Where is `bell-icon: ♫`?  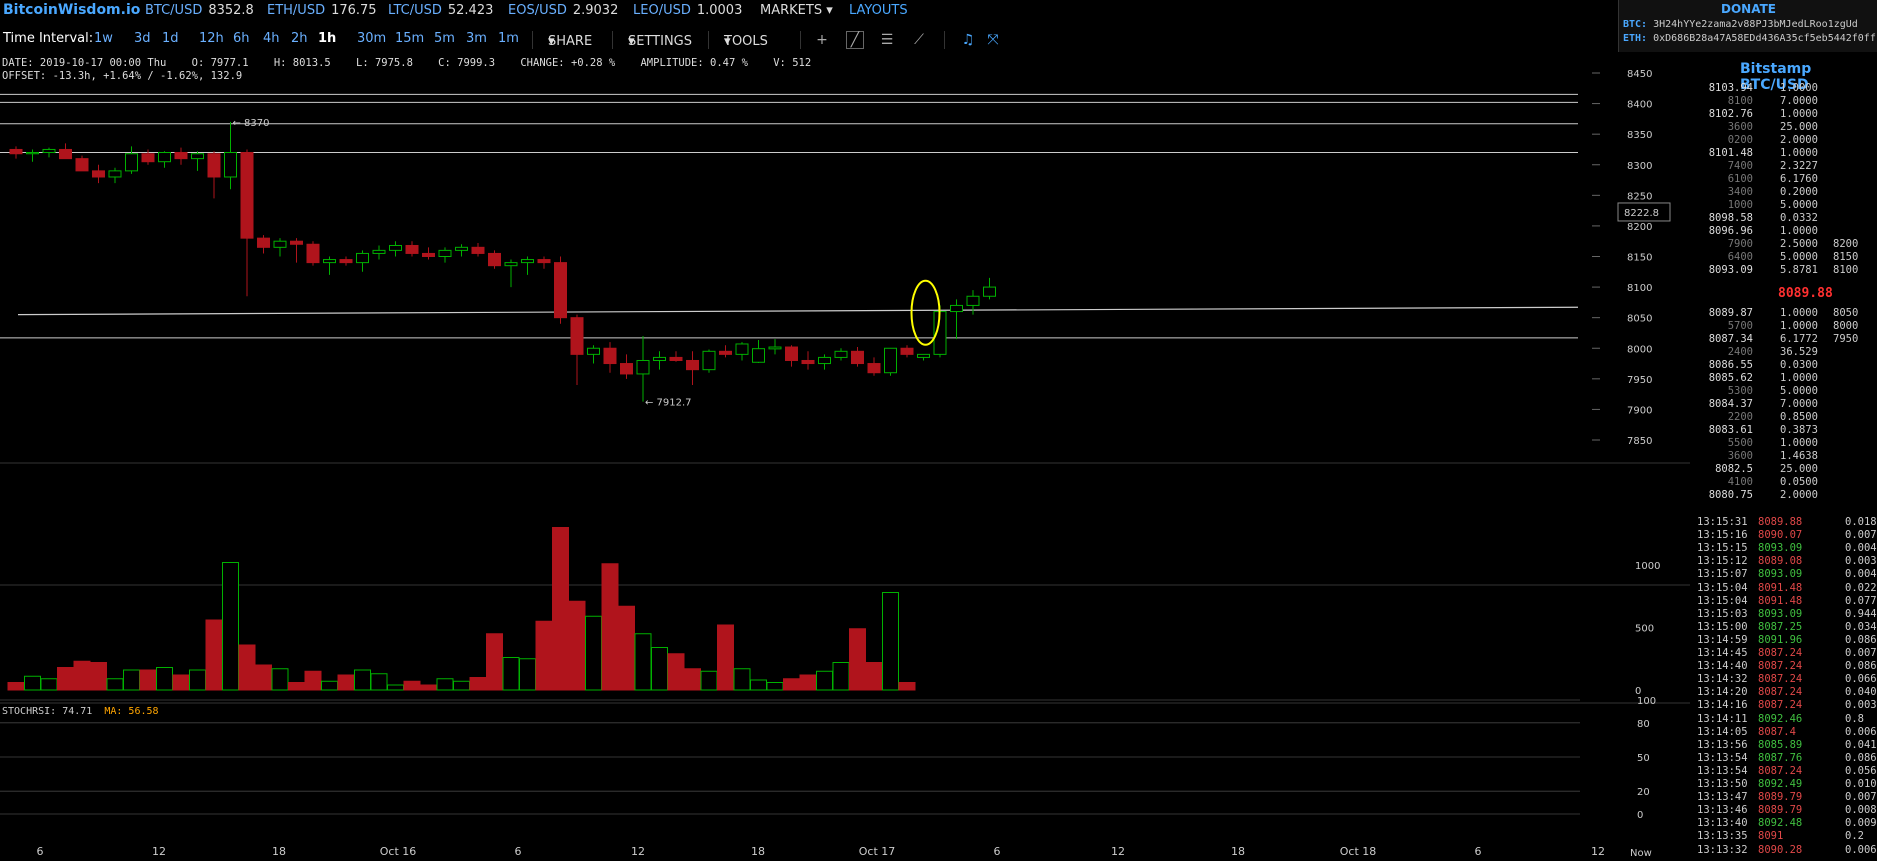 bell-icon: ♫ is located at coordinates (968, 40).